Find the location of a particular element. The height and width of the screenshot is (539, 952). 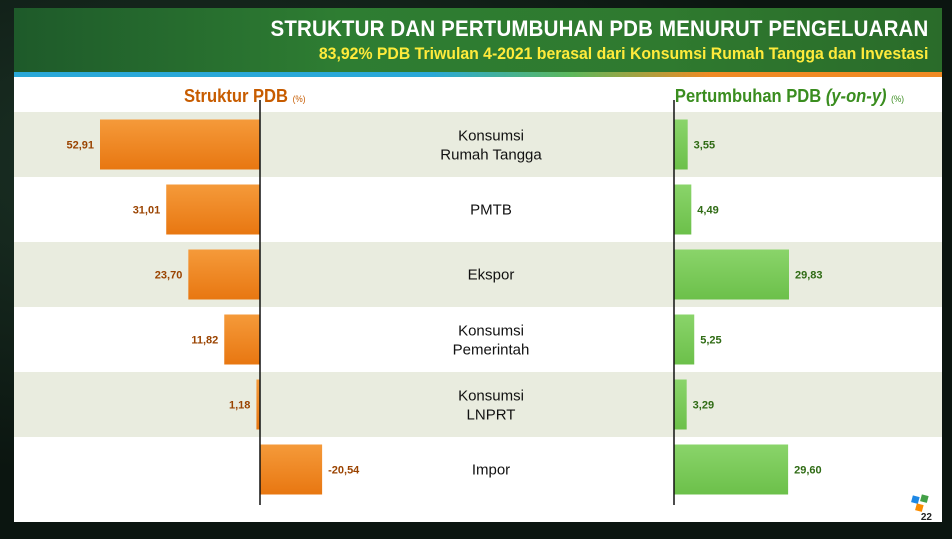

struktur-heading: Struktur PDB (%) is located at coordinates (244, 96).